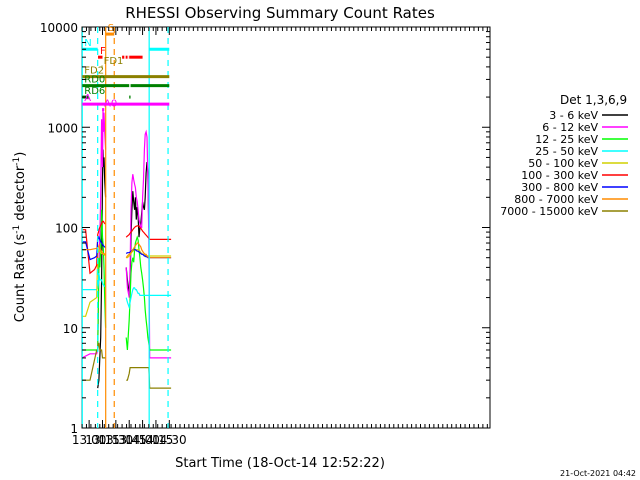 The width and height of the screenshot is (640, 480). I want to click on y-axis-label-part: ), so click(20, 154).